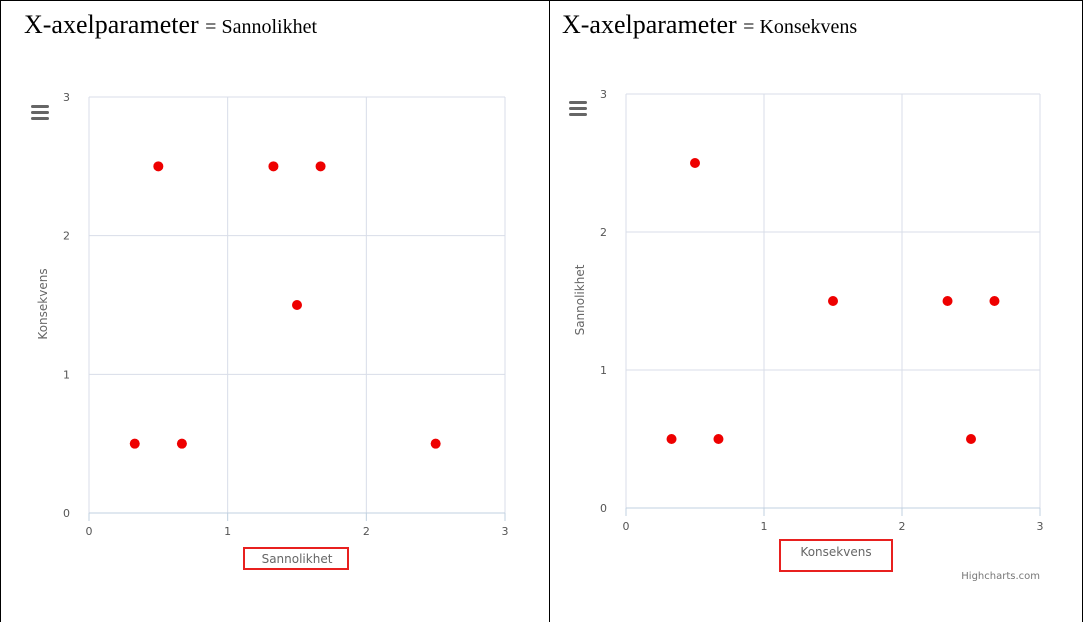 This screenshot has height=622, width=1083. Describe the element at coordinates (66, 374) in the screenshot. I see `left-y-tick-label: 1` at that location.